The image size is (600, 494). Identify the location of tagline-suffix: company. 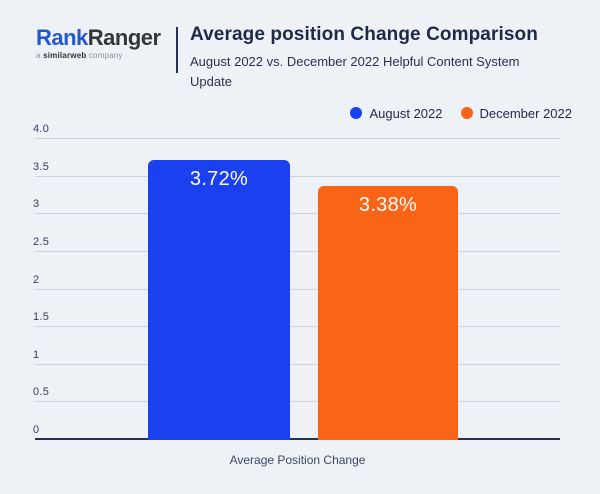
(104, 55).